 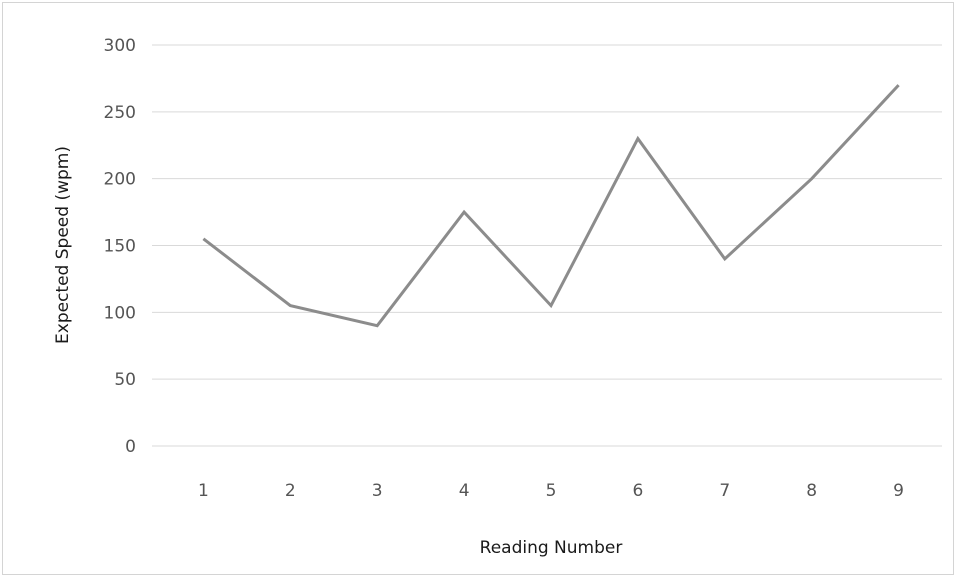 I want to click on x-tick-labels: 1 2 3 4 5 6 7 8 9, so click(x=551, y=491).